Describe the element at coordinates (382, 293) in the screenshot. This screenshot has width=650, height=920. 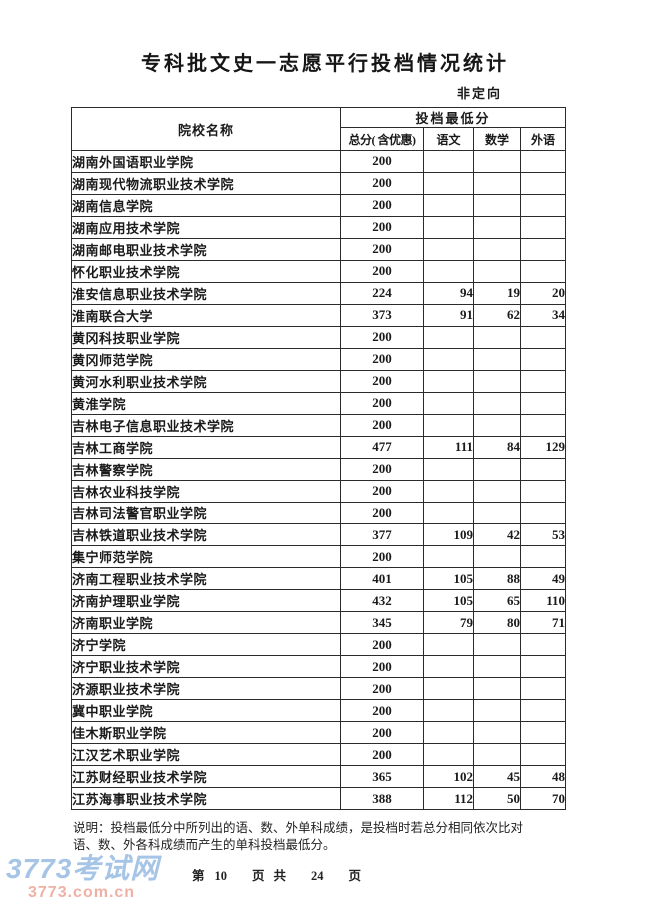
I see `total-score-cell: 224` at that location.